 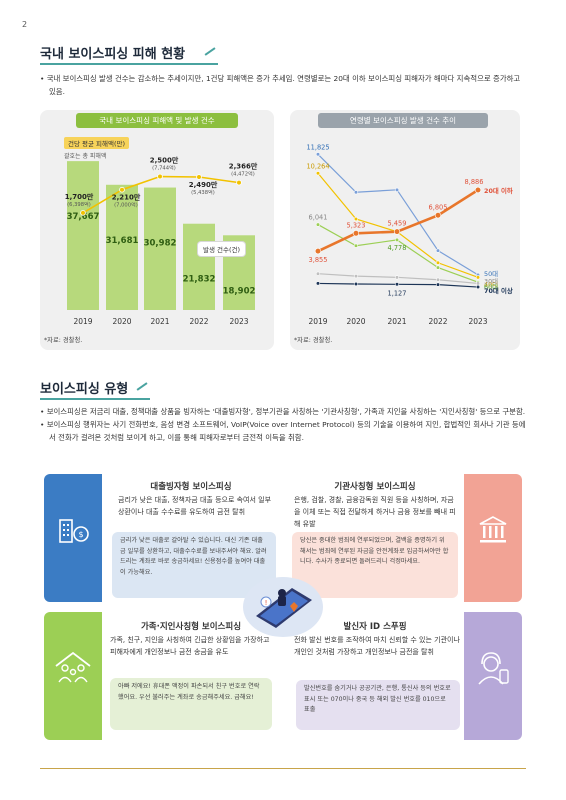 I want to click on series-end-label: 30대, so click(x=491, y=281).